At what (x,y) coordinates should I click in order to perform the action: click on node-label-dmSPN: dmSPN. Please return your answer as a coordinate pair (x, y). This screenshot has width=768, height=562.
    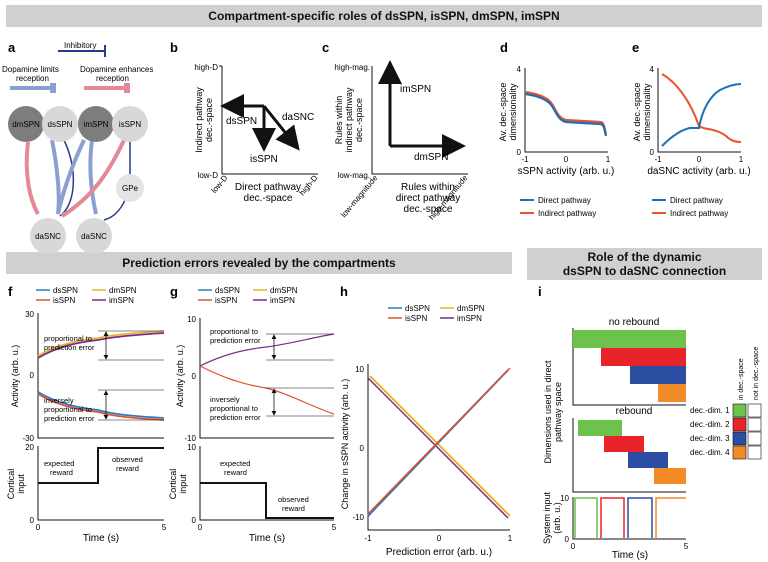
    Looking at the image, I should click on (26, 124).